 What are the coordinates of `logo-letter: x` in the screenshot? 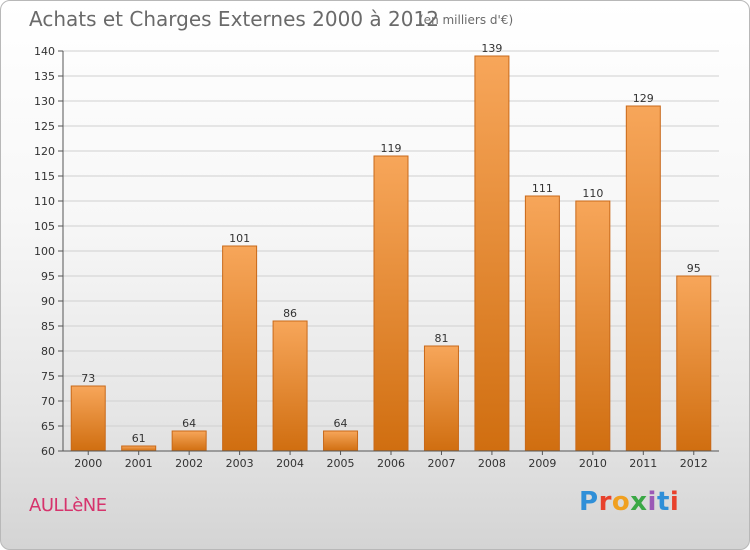 It's located at (639, 502).